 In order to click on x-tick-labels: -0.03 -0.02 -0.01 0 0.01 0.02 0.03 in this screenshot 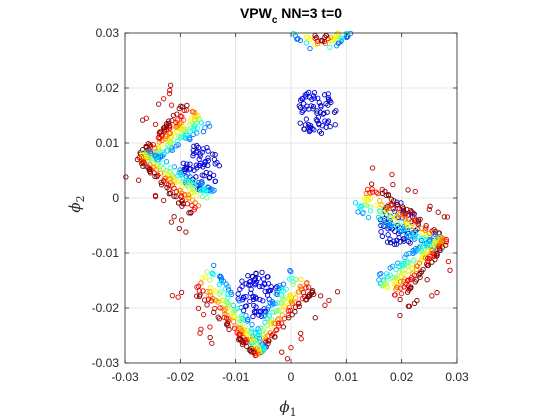, I will do `click(290, 377)`.